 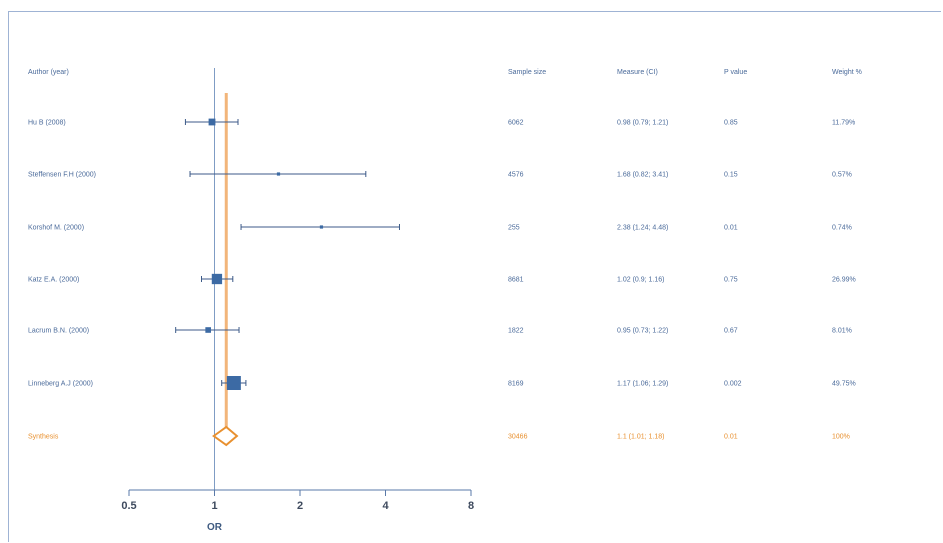 What do you see at coordinates (60, 384) in the screenshot?
I see `study-author: Linneberg A.J (2000)` at bounding box center [60, 384].